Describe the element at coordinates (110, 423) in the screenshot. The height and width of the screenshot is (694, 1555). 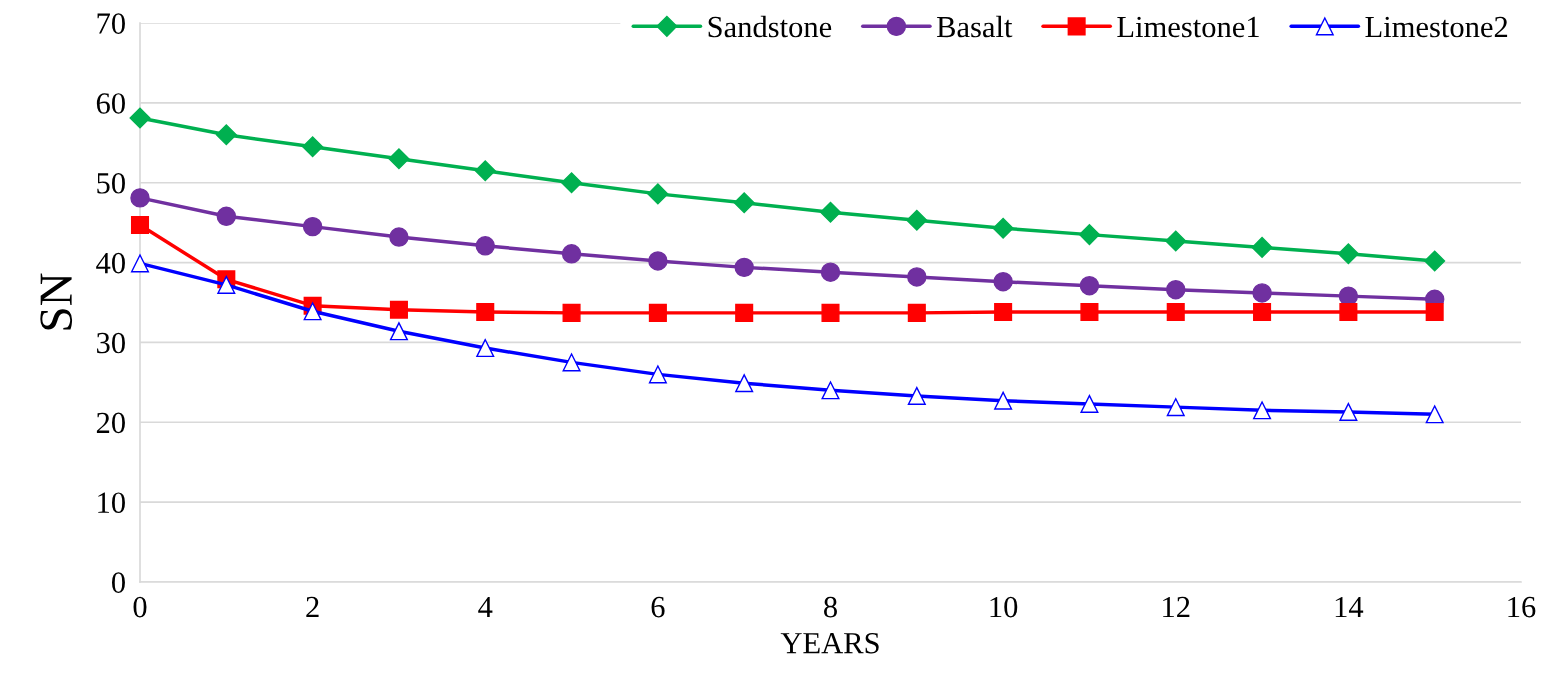
I see `y-tick-label: 20` at that location.